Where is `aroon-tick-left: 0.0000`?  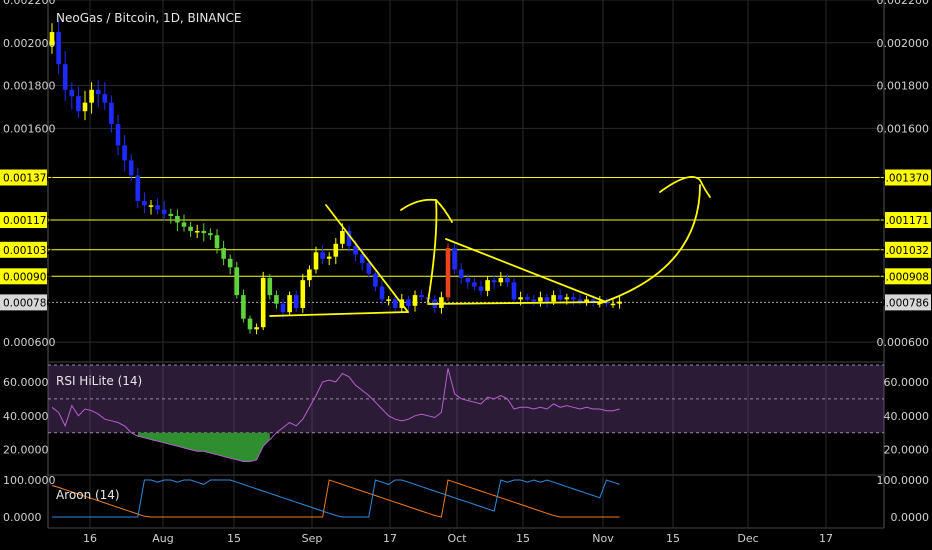 aroon-tick-left: 0.0000 is located at coordinates (22, 517).